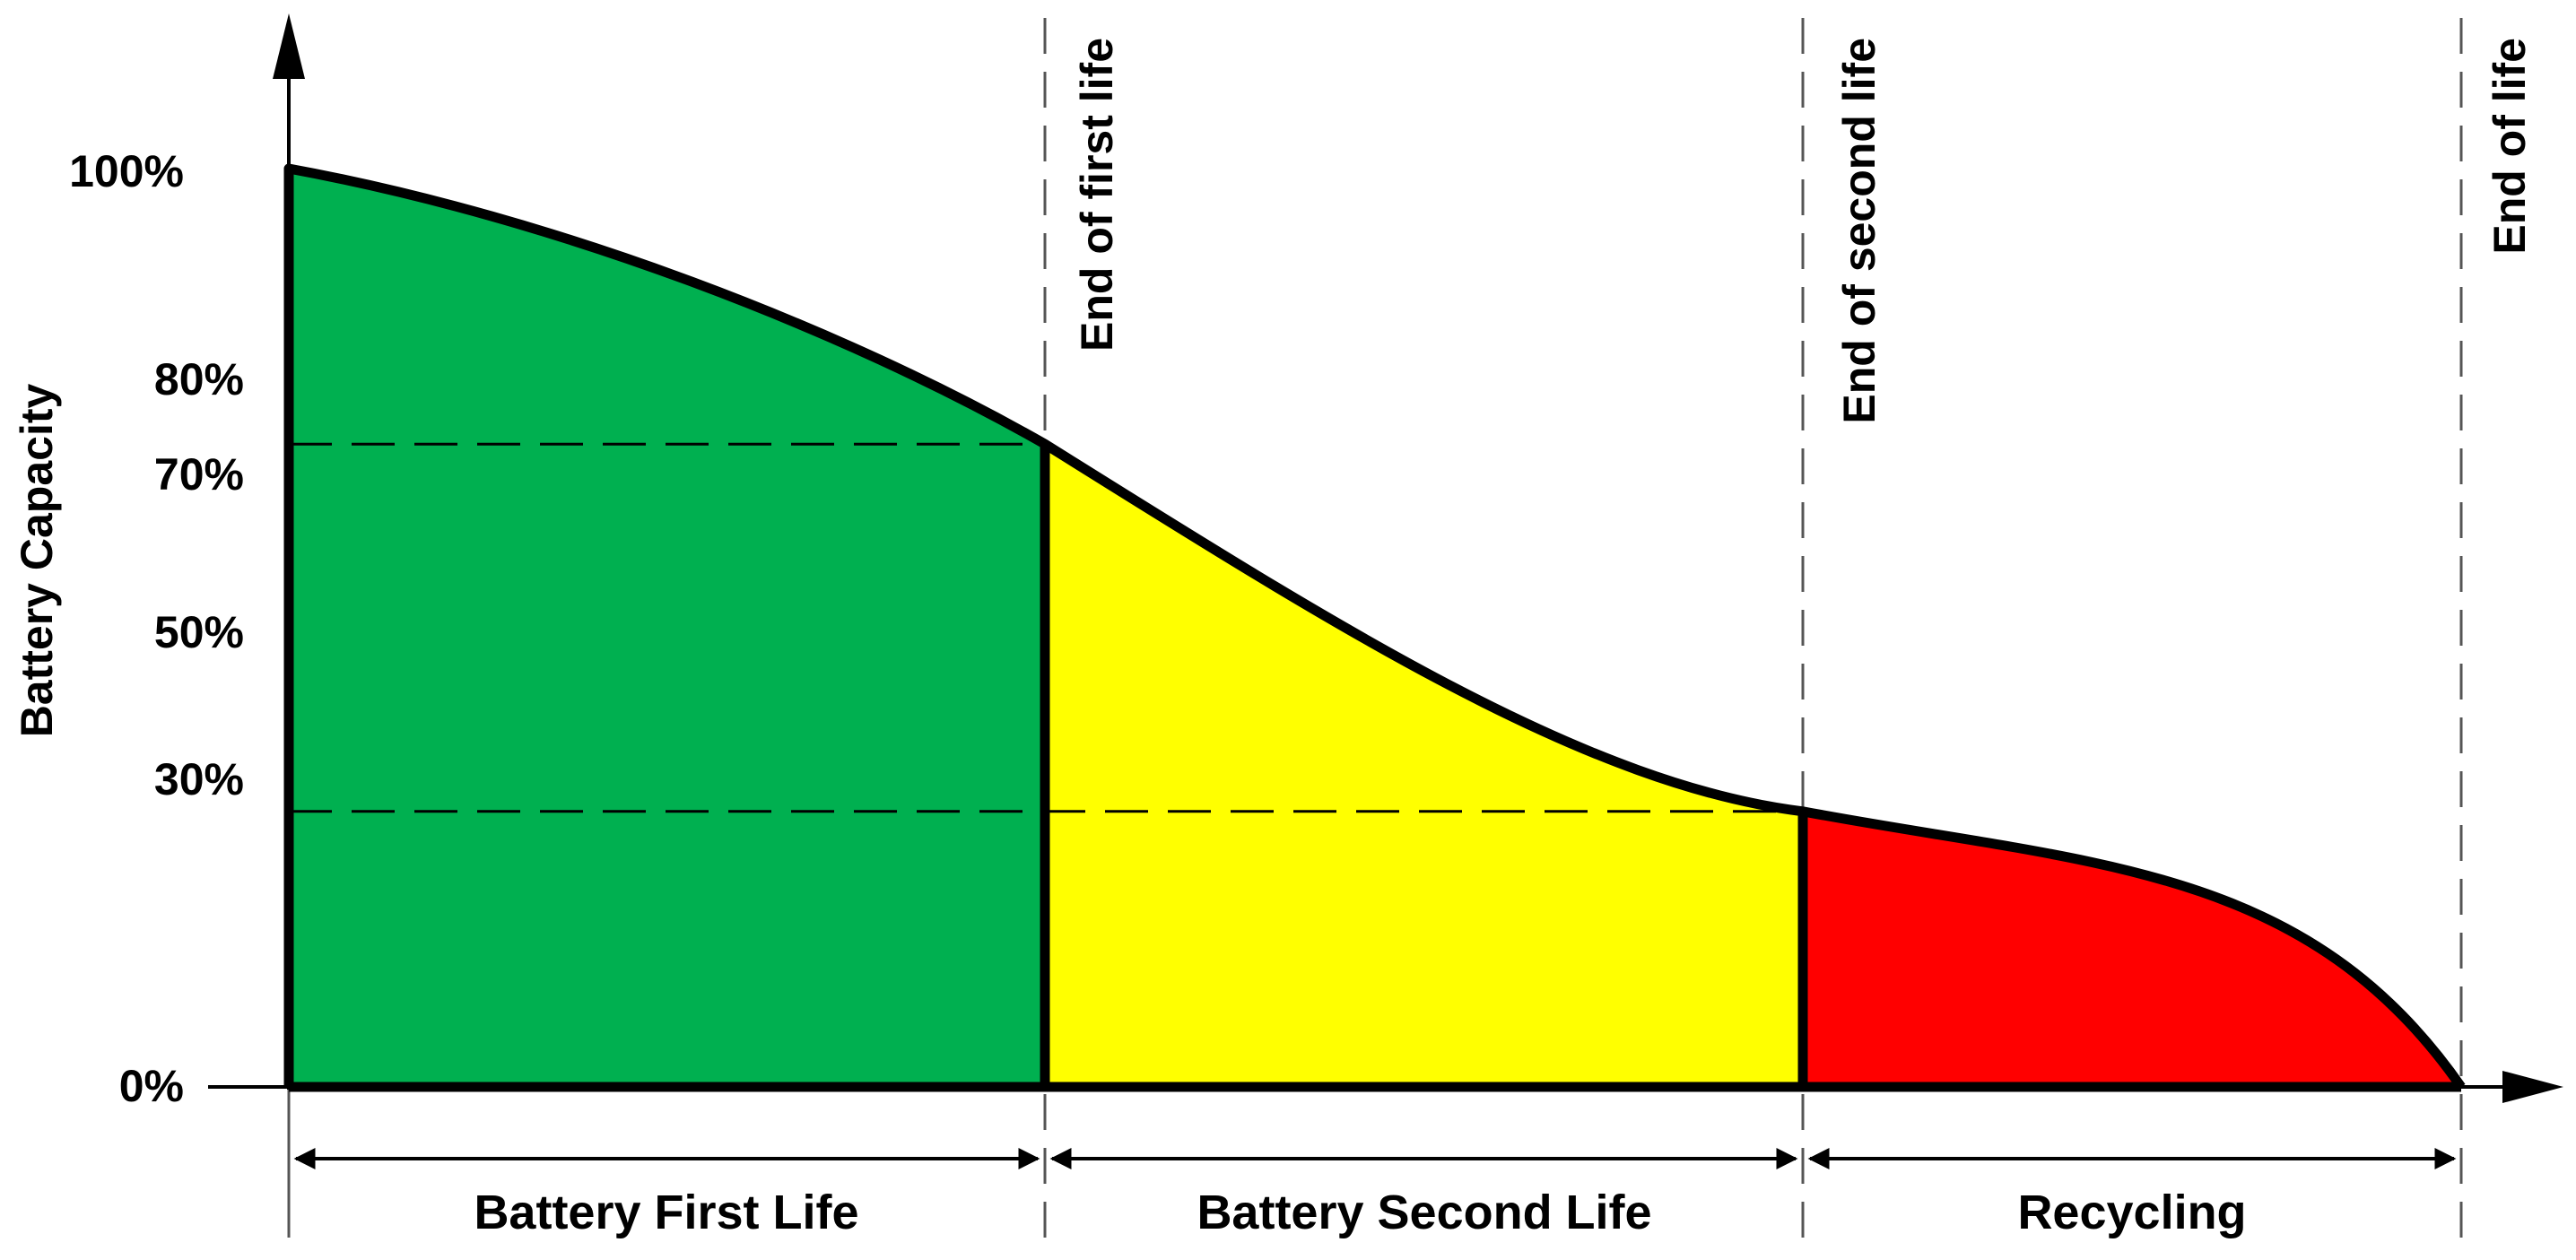 Image resolution: width=2576 pixels, height=1260 pixels. What do you see at coordinates (199, 632) in the screenshot?
I see `y-tick-label: 50%` at bounding box center [199, 632].